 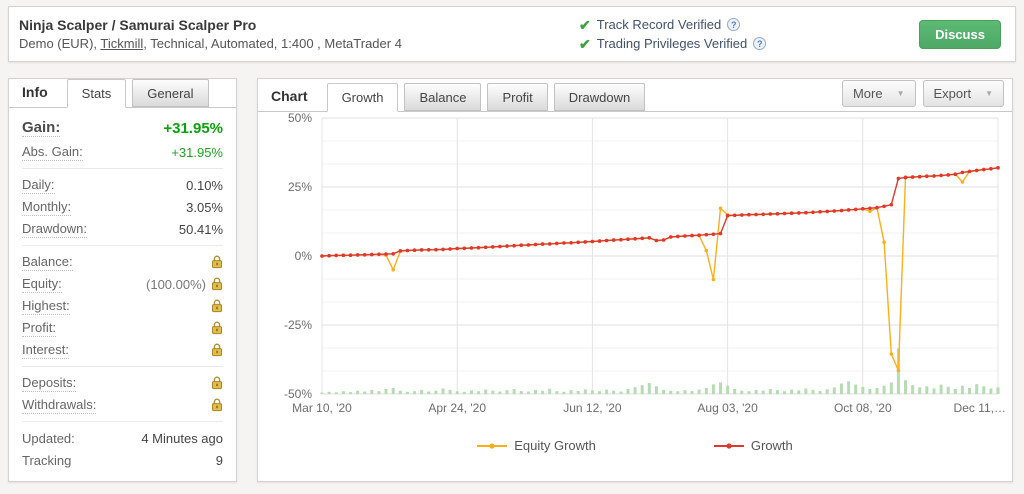 I want to click on interest-label: Interest:, so click(x=45, y=350).